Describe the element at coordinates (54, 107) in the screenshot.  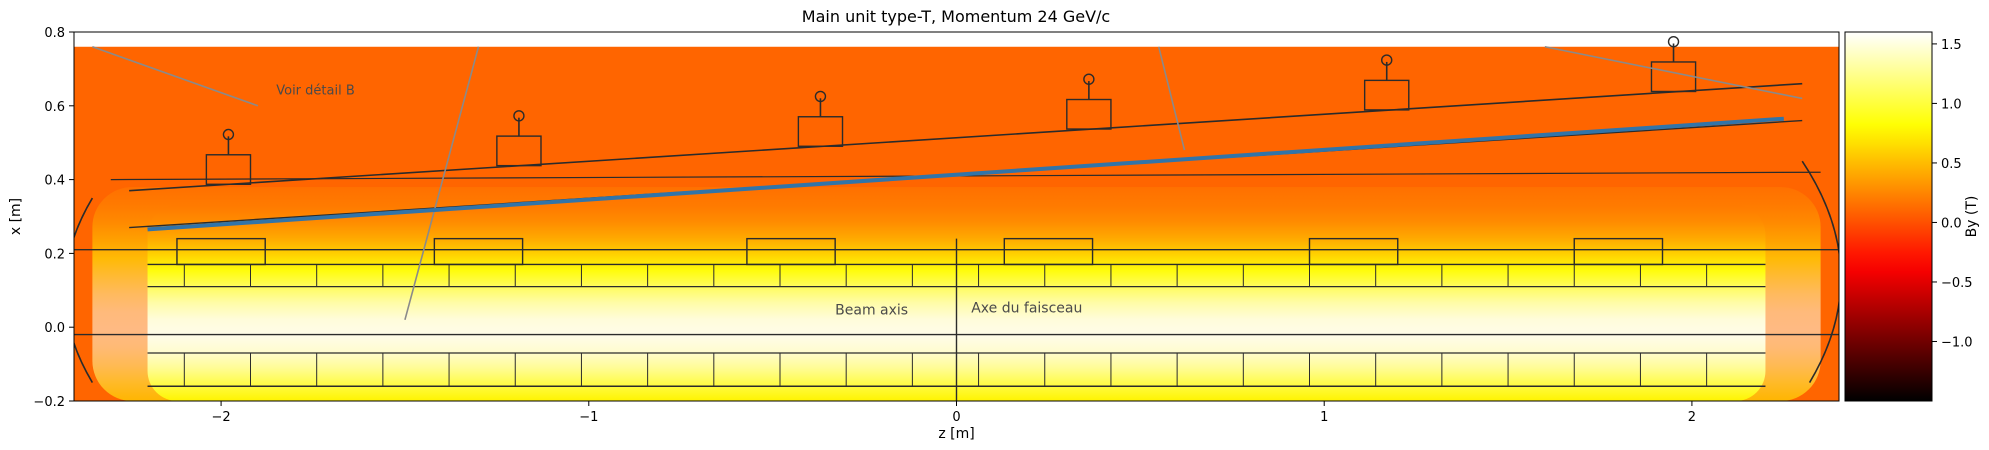
I see `y-tick-label: 0.6` at that location.